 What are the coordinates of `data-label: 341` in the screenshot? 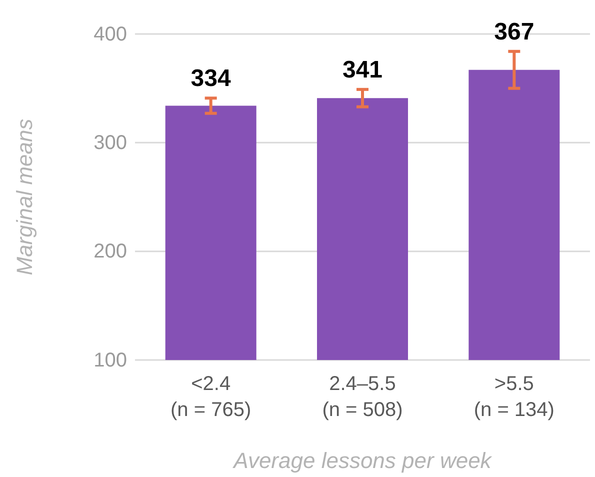 It's located at (362, 70).